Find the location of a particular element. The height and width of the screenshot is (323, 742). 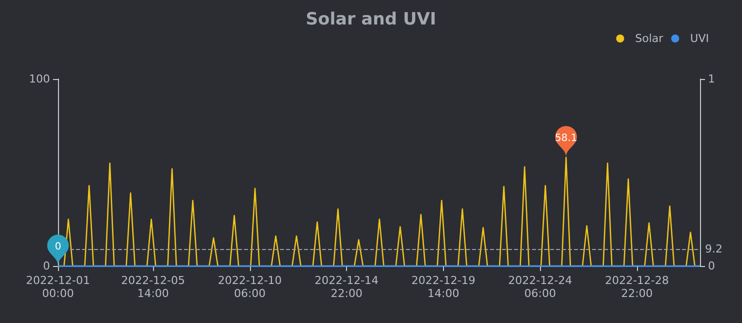

x-tick-label: 2022-12-24 06:00 is located at coordinates (540, 287).